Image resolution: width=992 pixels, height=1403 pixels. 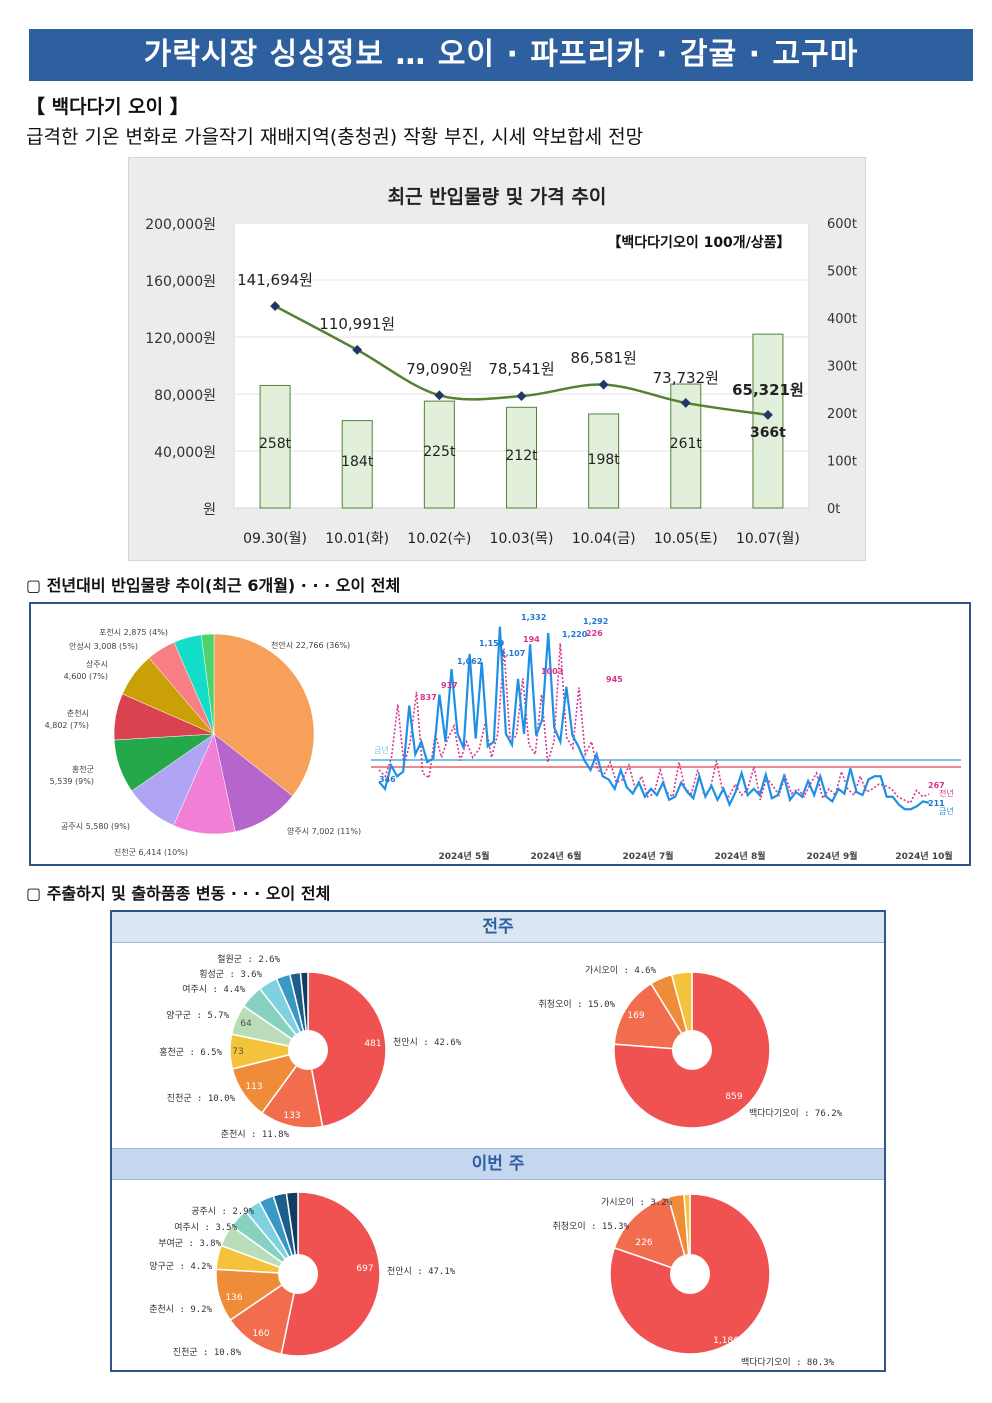 What do you see at coordinates (427, 1042) in the screenshot?
I see `donut-category-label: 천안시 : 42.6%` at bounding box center [427, 1042].